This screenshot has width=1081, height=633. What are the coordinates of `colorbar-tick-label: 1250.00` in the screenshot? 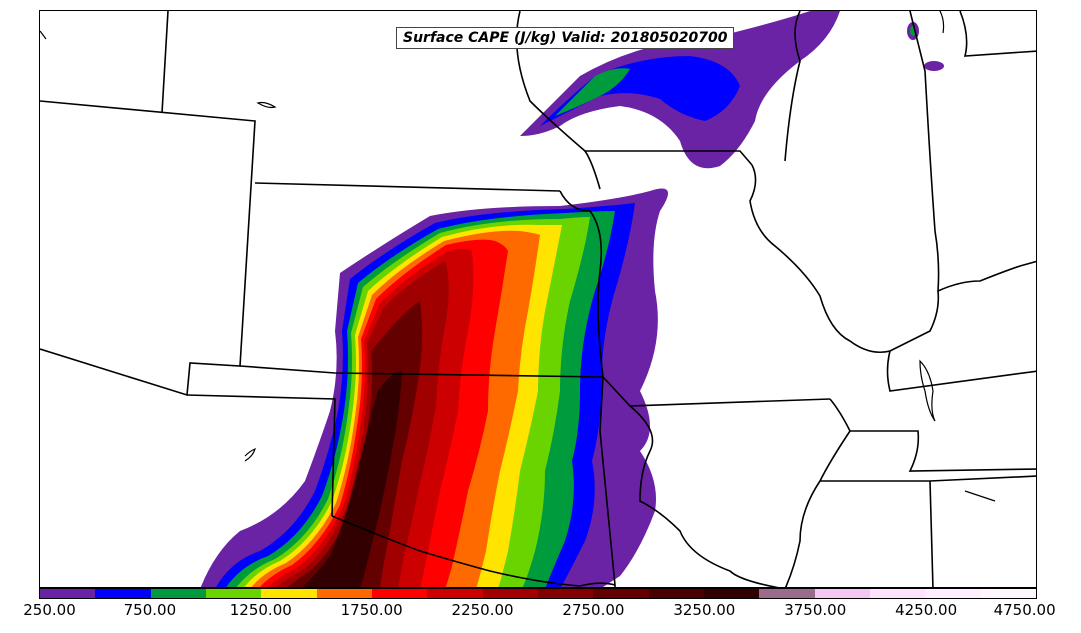 It's located at (260, 610).